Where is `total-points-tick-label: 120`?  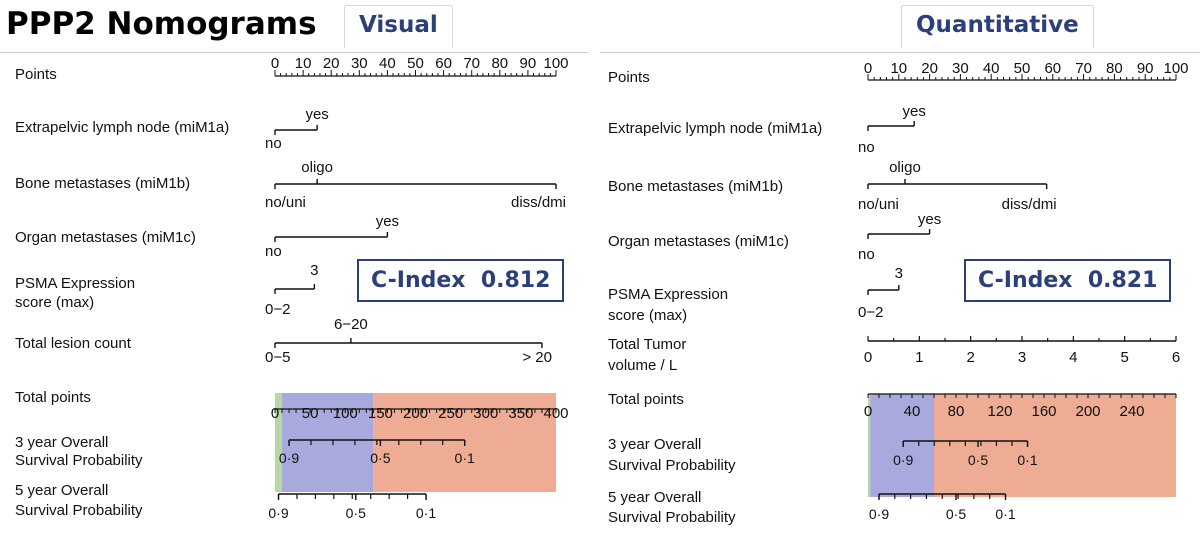 total-points-tick-label: 120 is located at coordinates (999, 411).